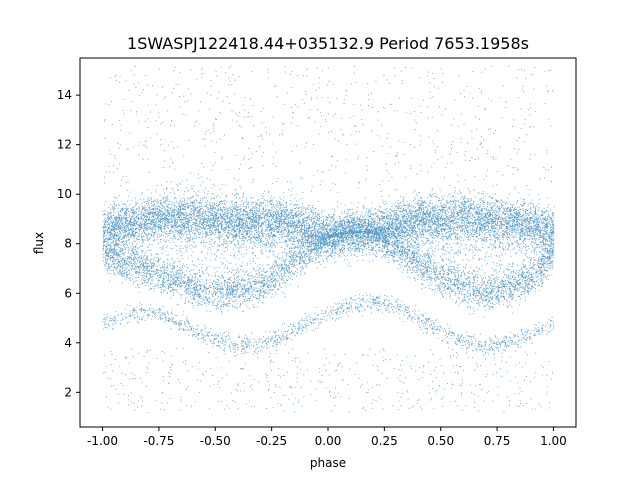 This screenshot has height=480, width=640. I want to click on x-tick-label: -1.00, so click(102, 441).